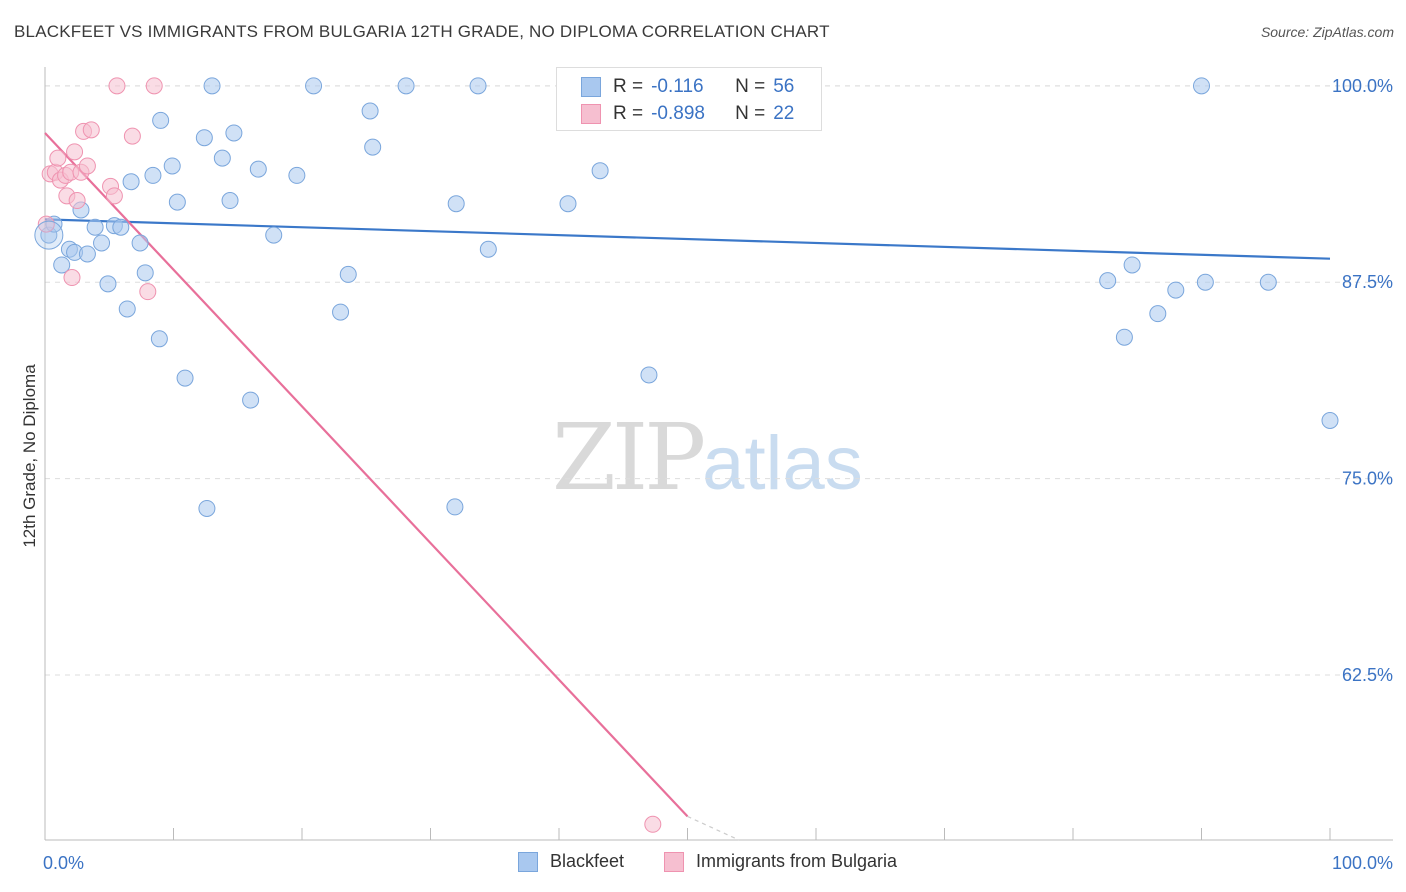 This screenshot has width=1406, height=892. I want to click on legend-item-blackfeet: Blackfeet, so click(571, 861).